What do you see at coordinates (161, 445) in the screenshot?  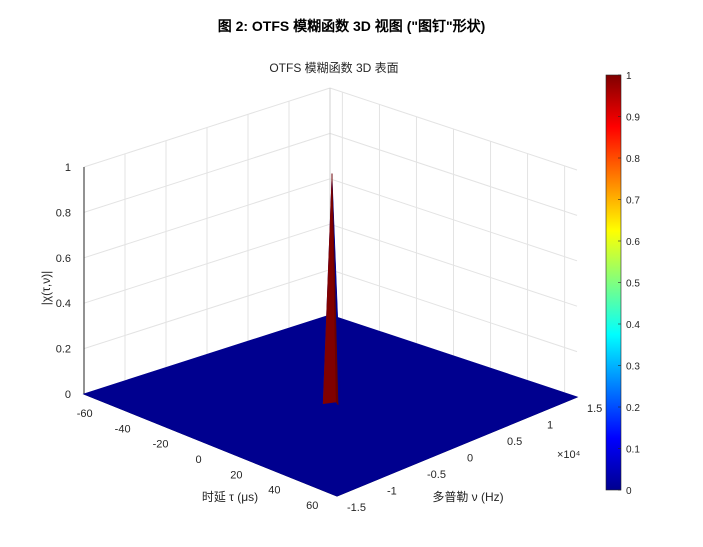 I see `x-tick-label: -20` at bounding box center [161, 445].